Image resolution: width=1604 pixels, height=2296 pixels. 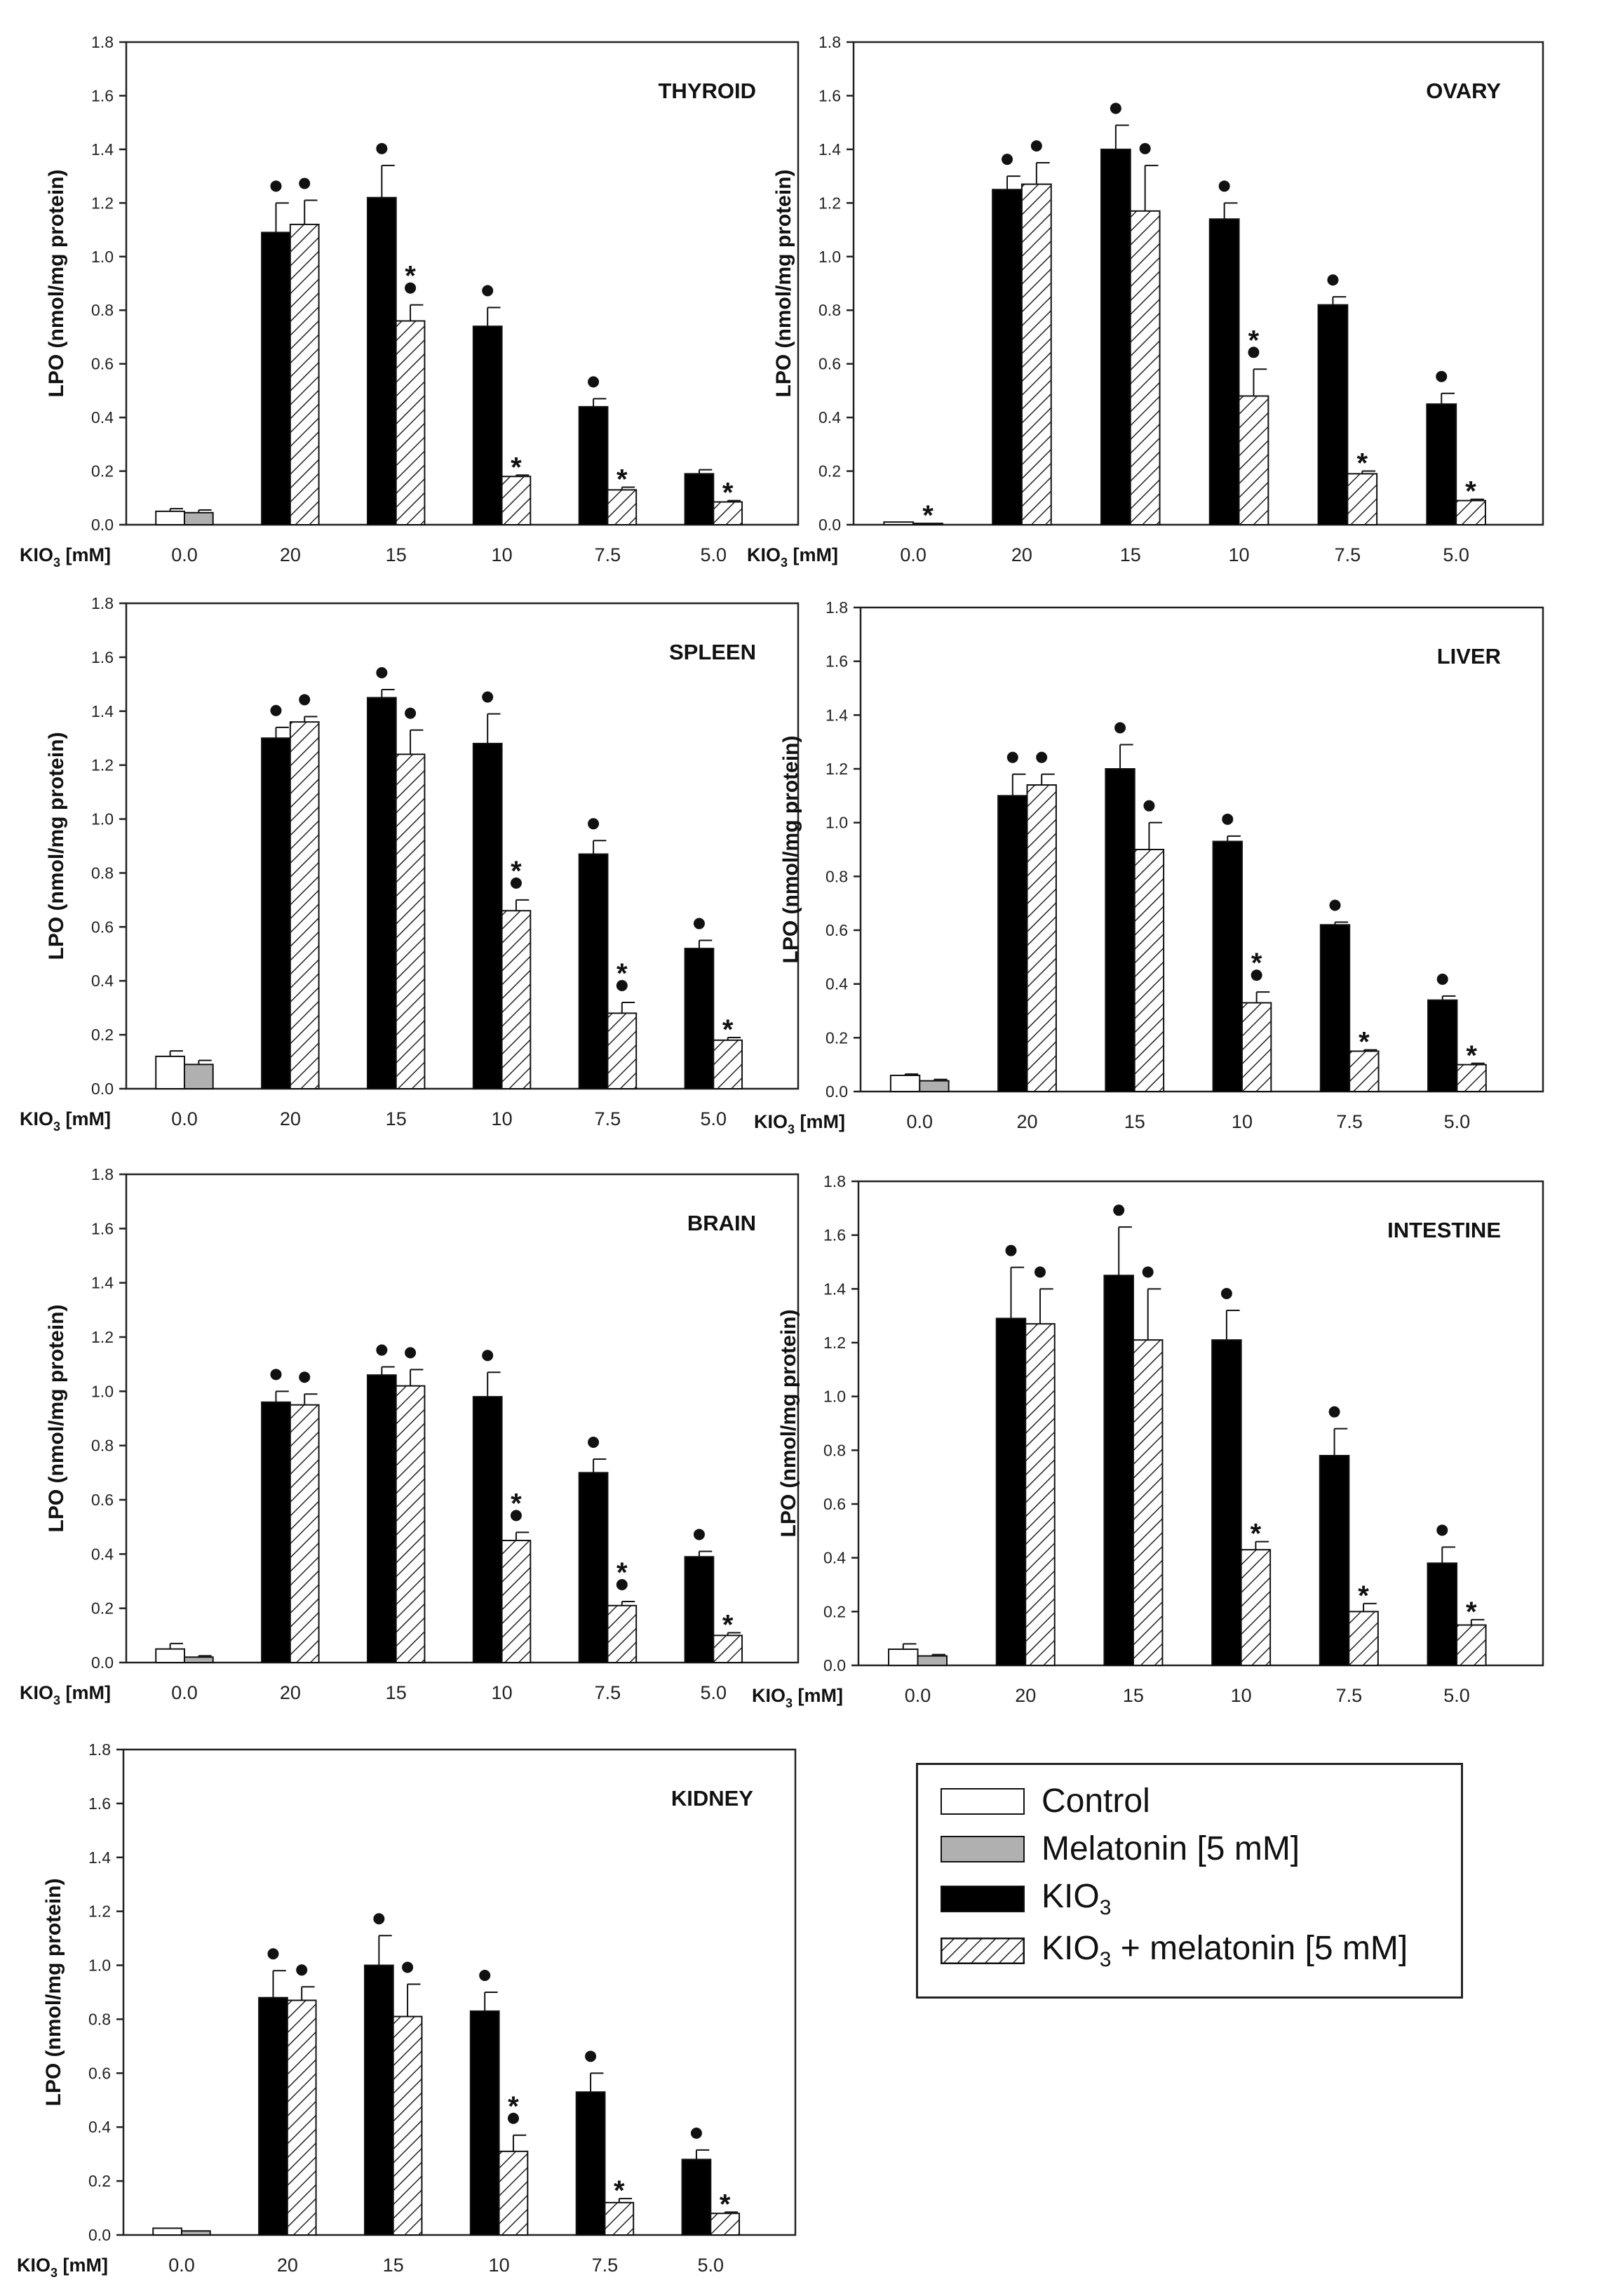 What do you see at coordinates (1457, 1121) in the screenshot?
I see `liver-x-tick-label: 5.0` at bounding box center [1457, 1121].